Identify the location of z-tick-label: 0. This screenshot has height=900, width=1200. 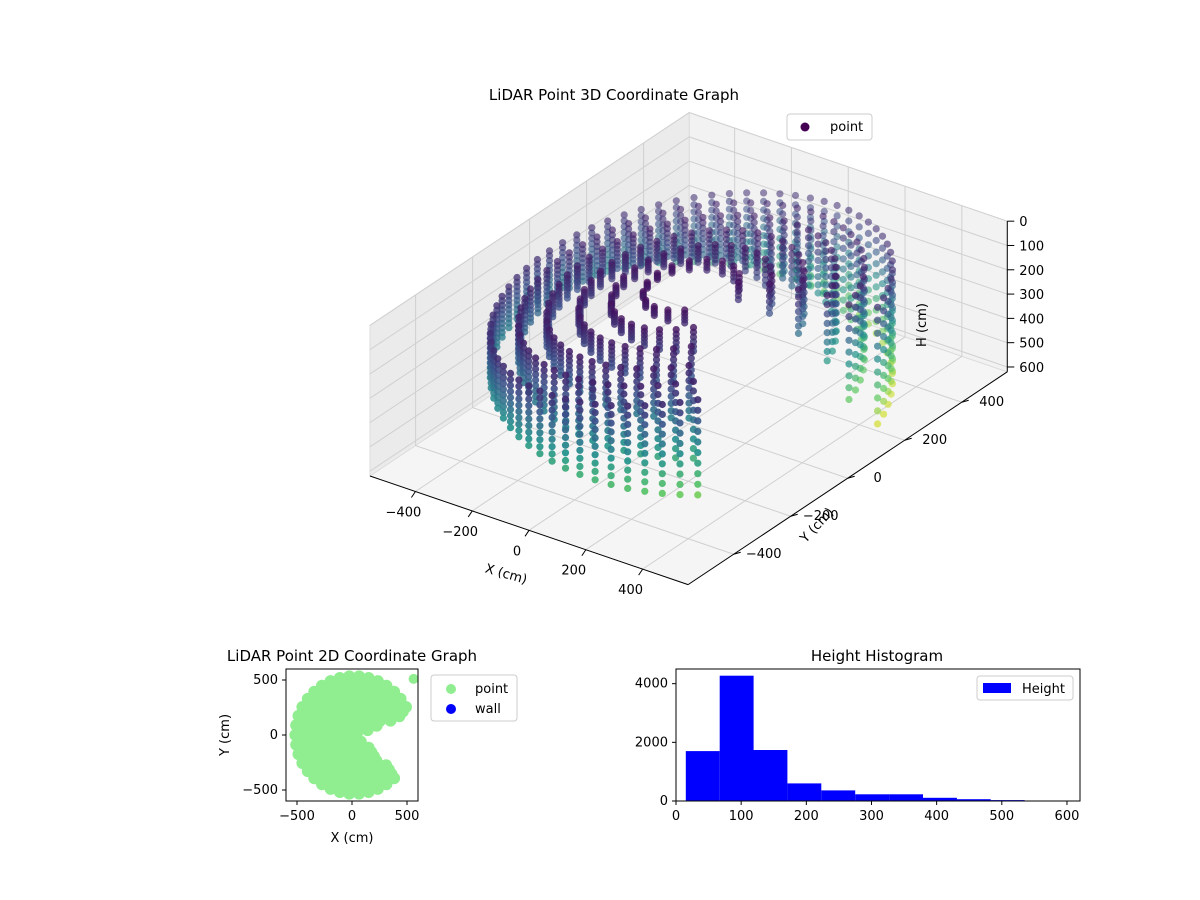
(1023, 222).